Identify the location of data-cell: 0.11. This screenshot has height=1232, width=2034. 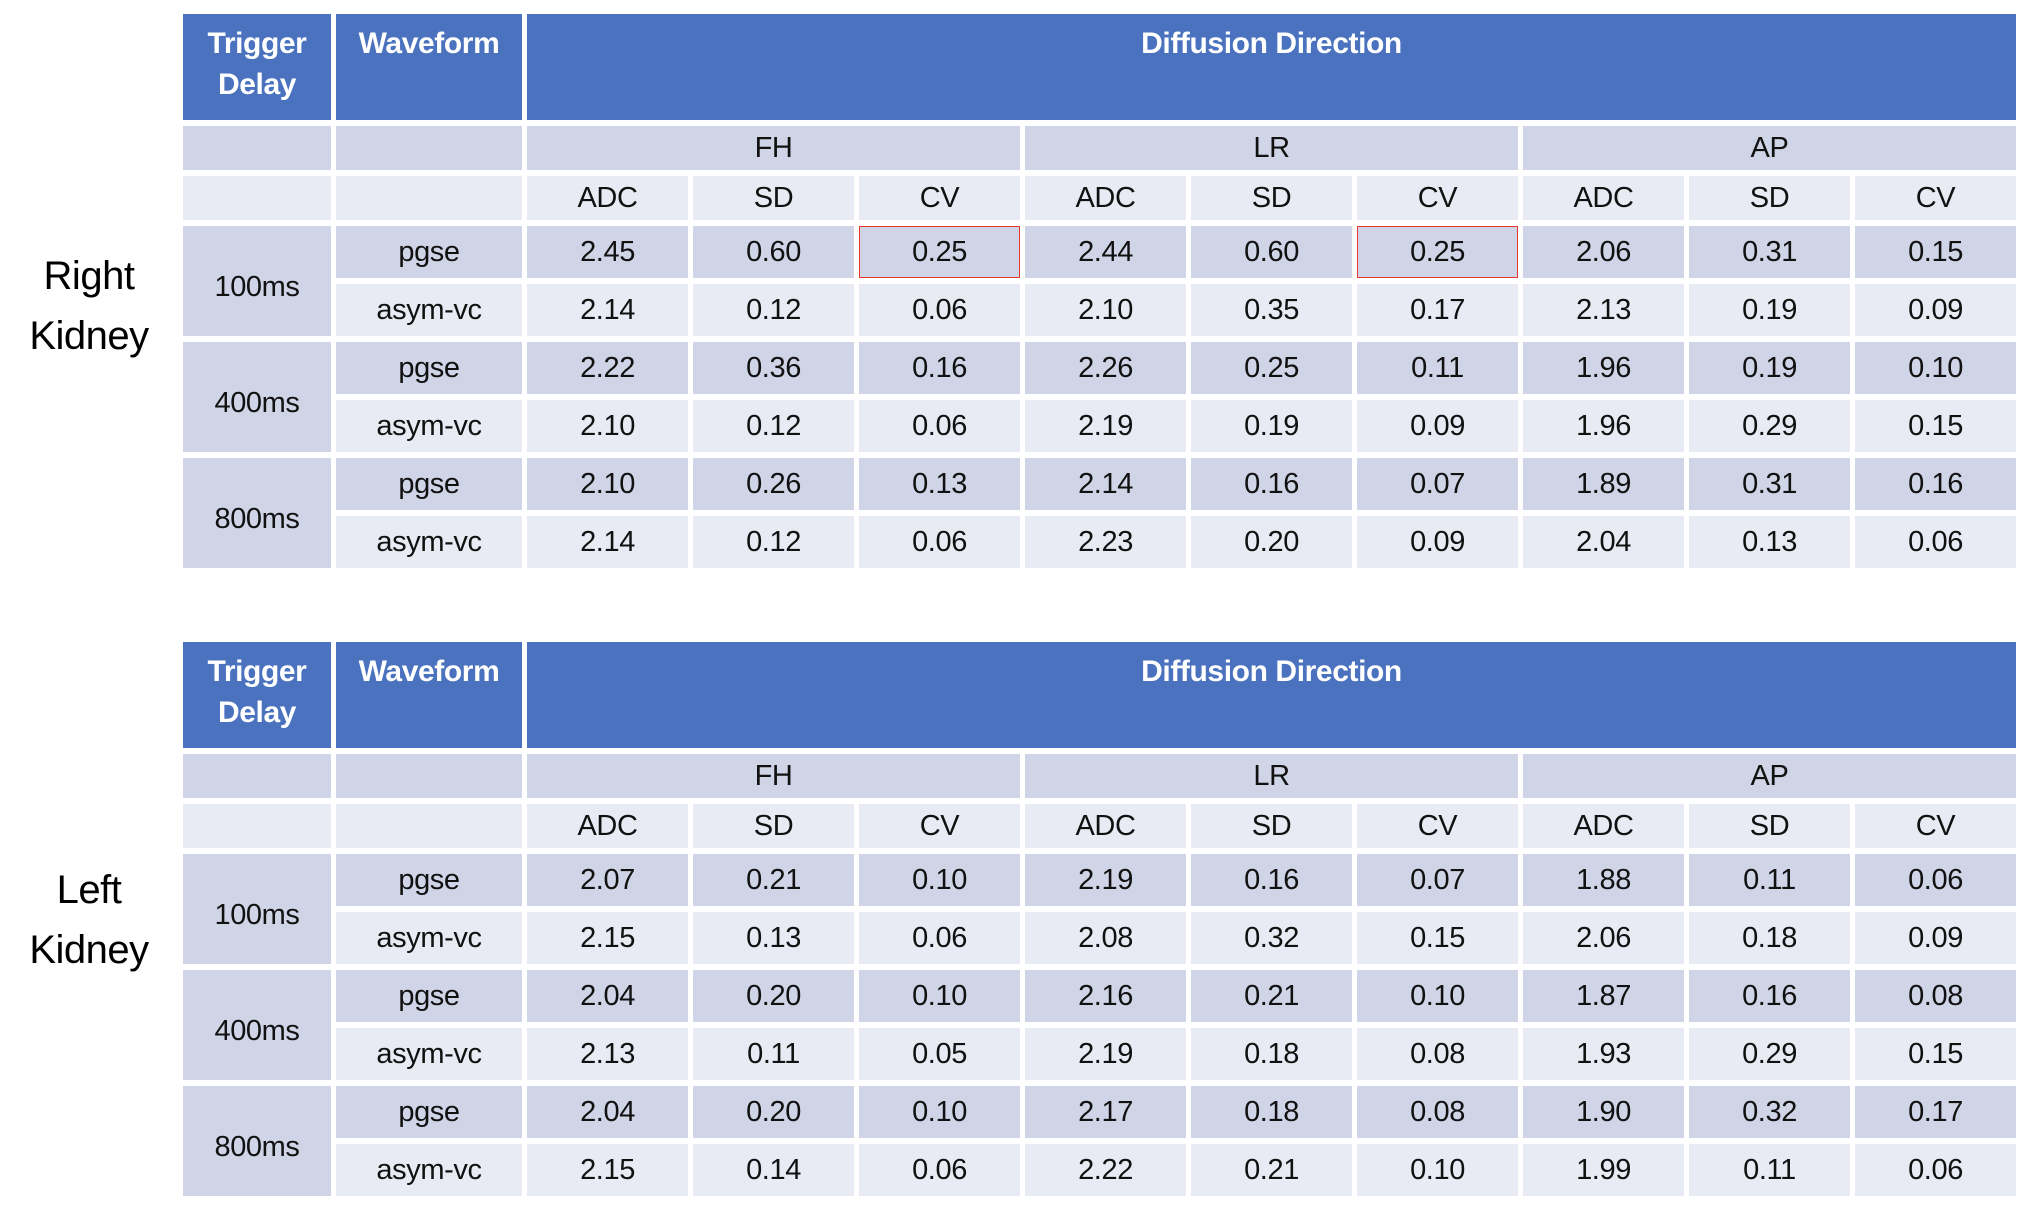
(1769, 880).